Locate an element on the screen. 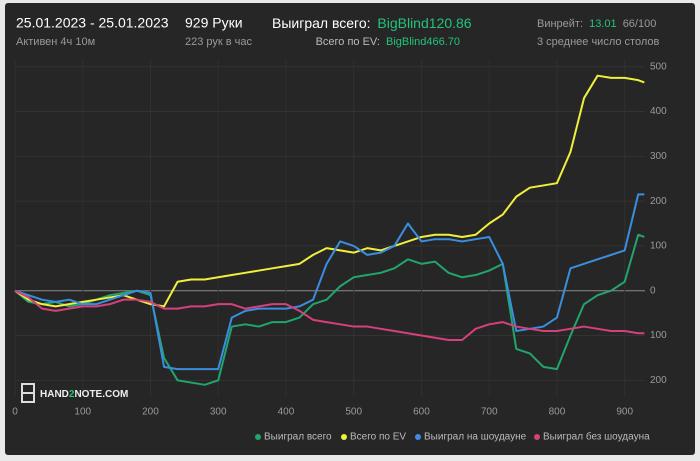 The height and width of the screenshot is (461, 700). legend-label: Всего по EV is located at coordinates (378, 437).